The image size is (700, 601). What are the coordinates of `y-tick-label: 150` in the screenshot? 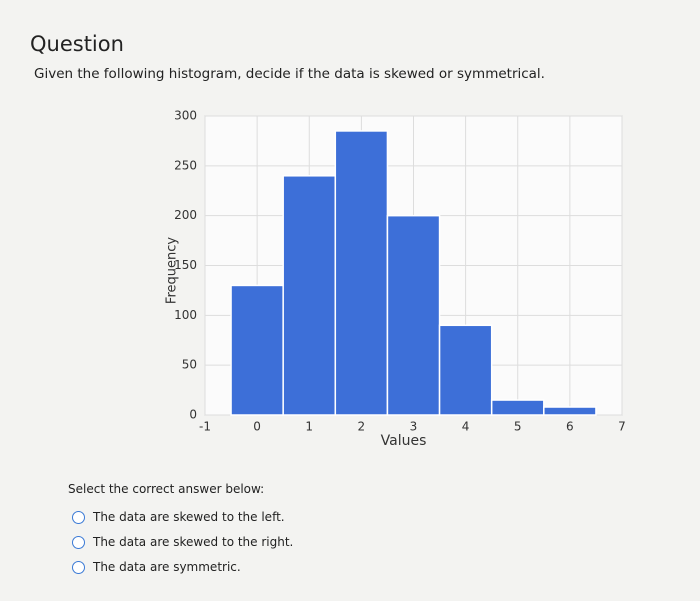 It's located at (185, 265).